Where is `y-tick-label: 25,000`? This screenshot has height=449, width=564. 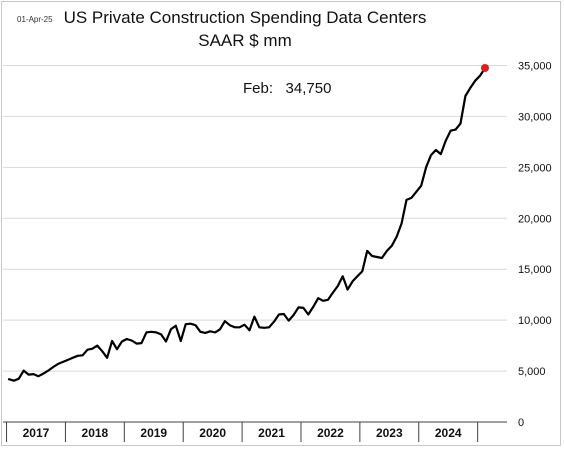 y-tick-label: 25,000 is located at coordinates (535, 168).